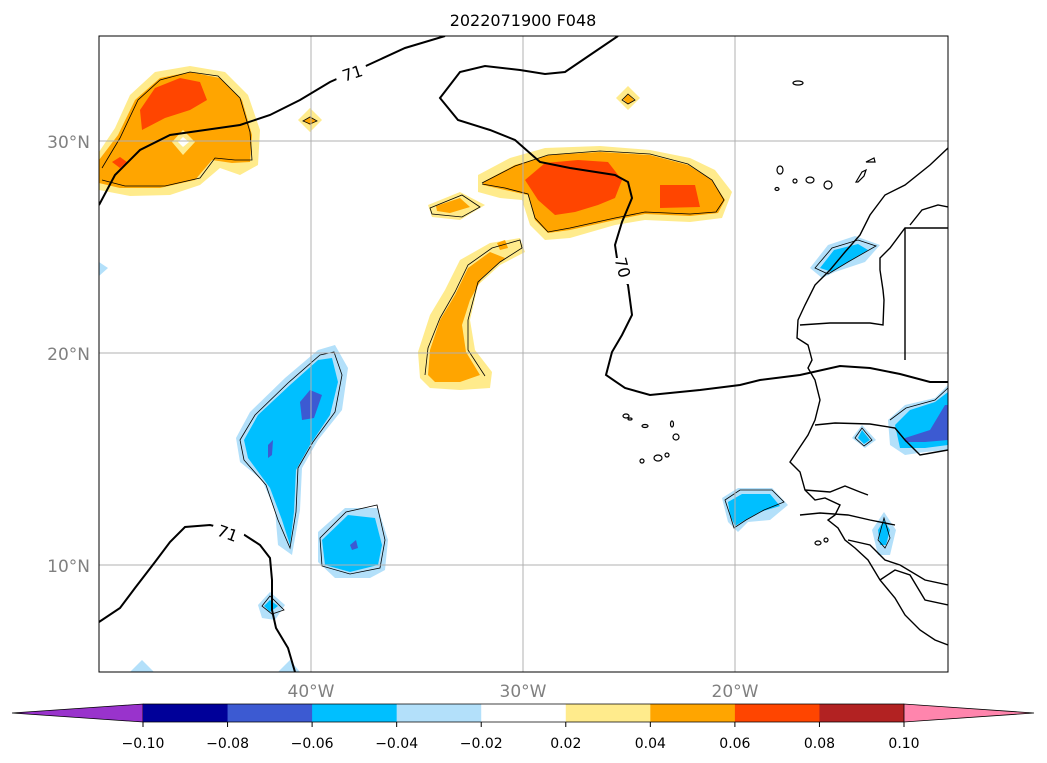  Describe the element at coordinates (68, 355) in the screenshot. I see `lat-label-20n: 20°N` at that location.